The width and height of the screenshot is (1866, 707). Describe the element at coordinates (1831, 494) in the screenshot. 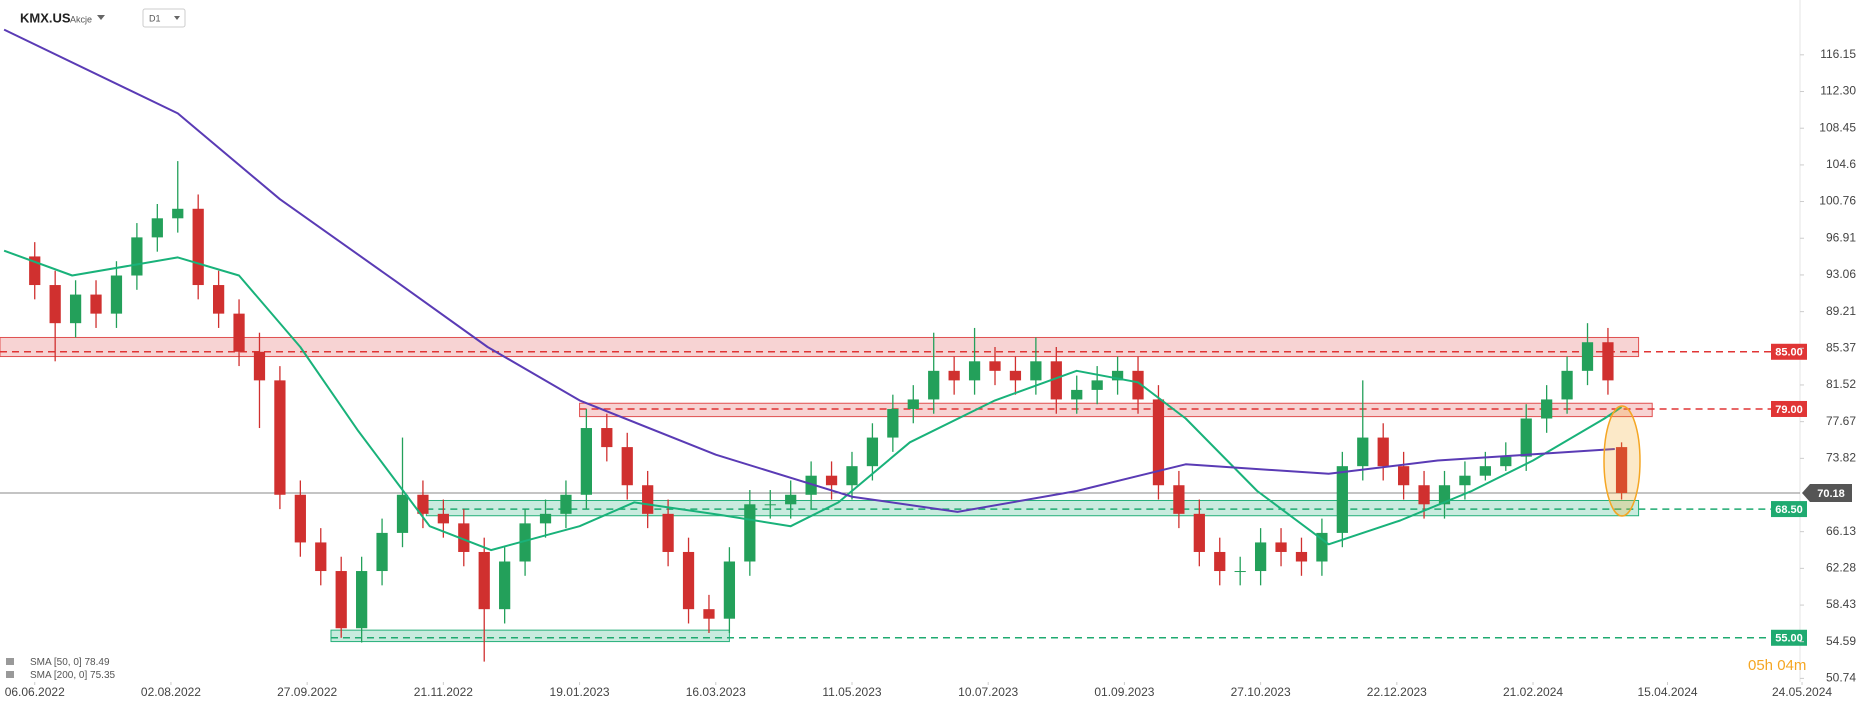

I see `last-price-label: 70.18` at that location.